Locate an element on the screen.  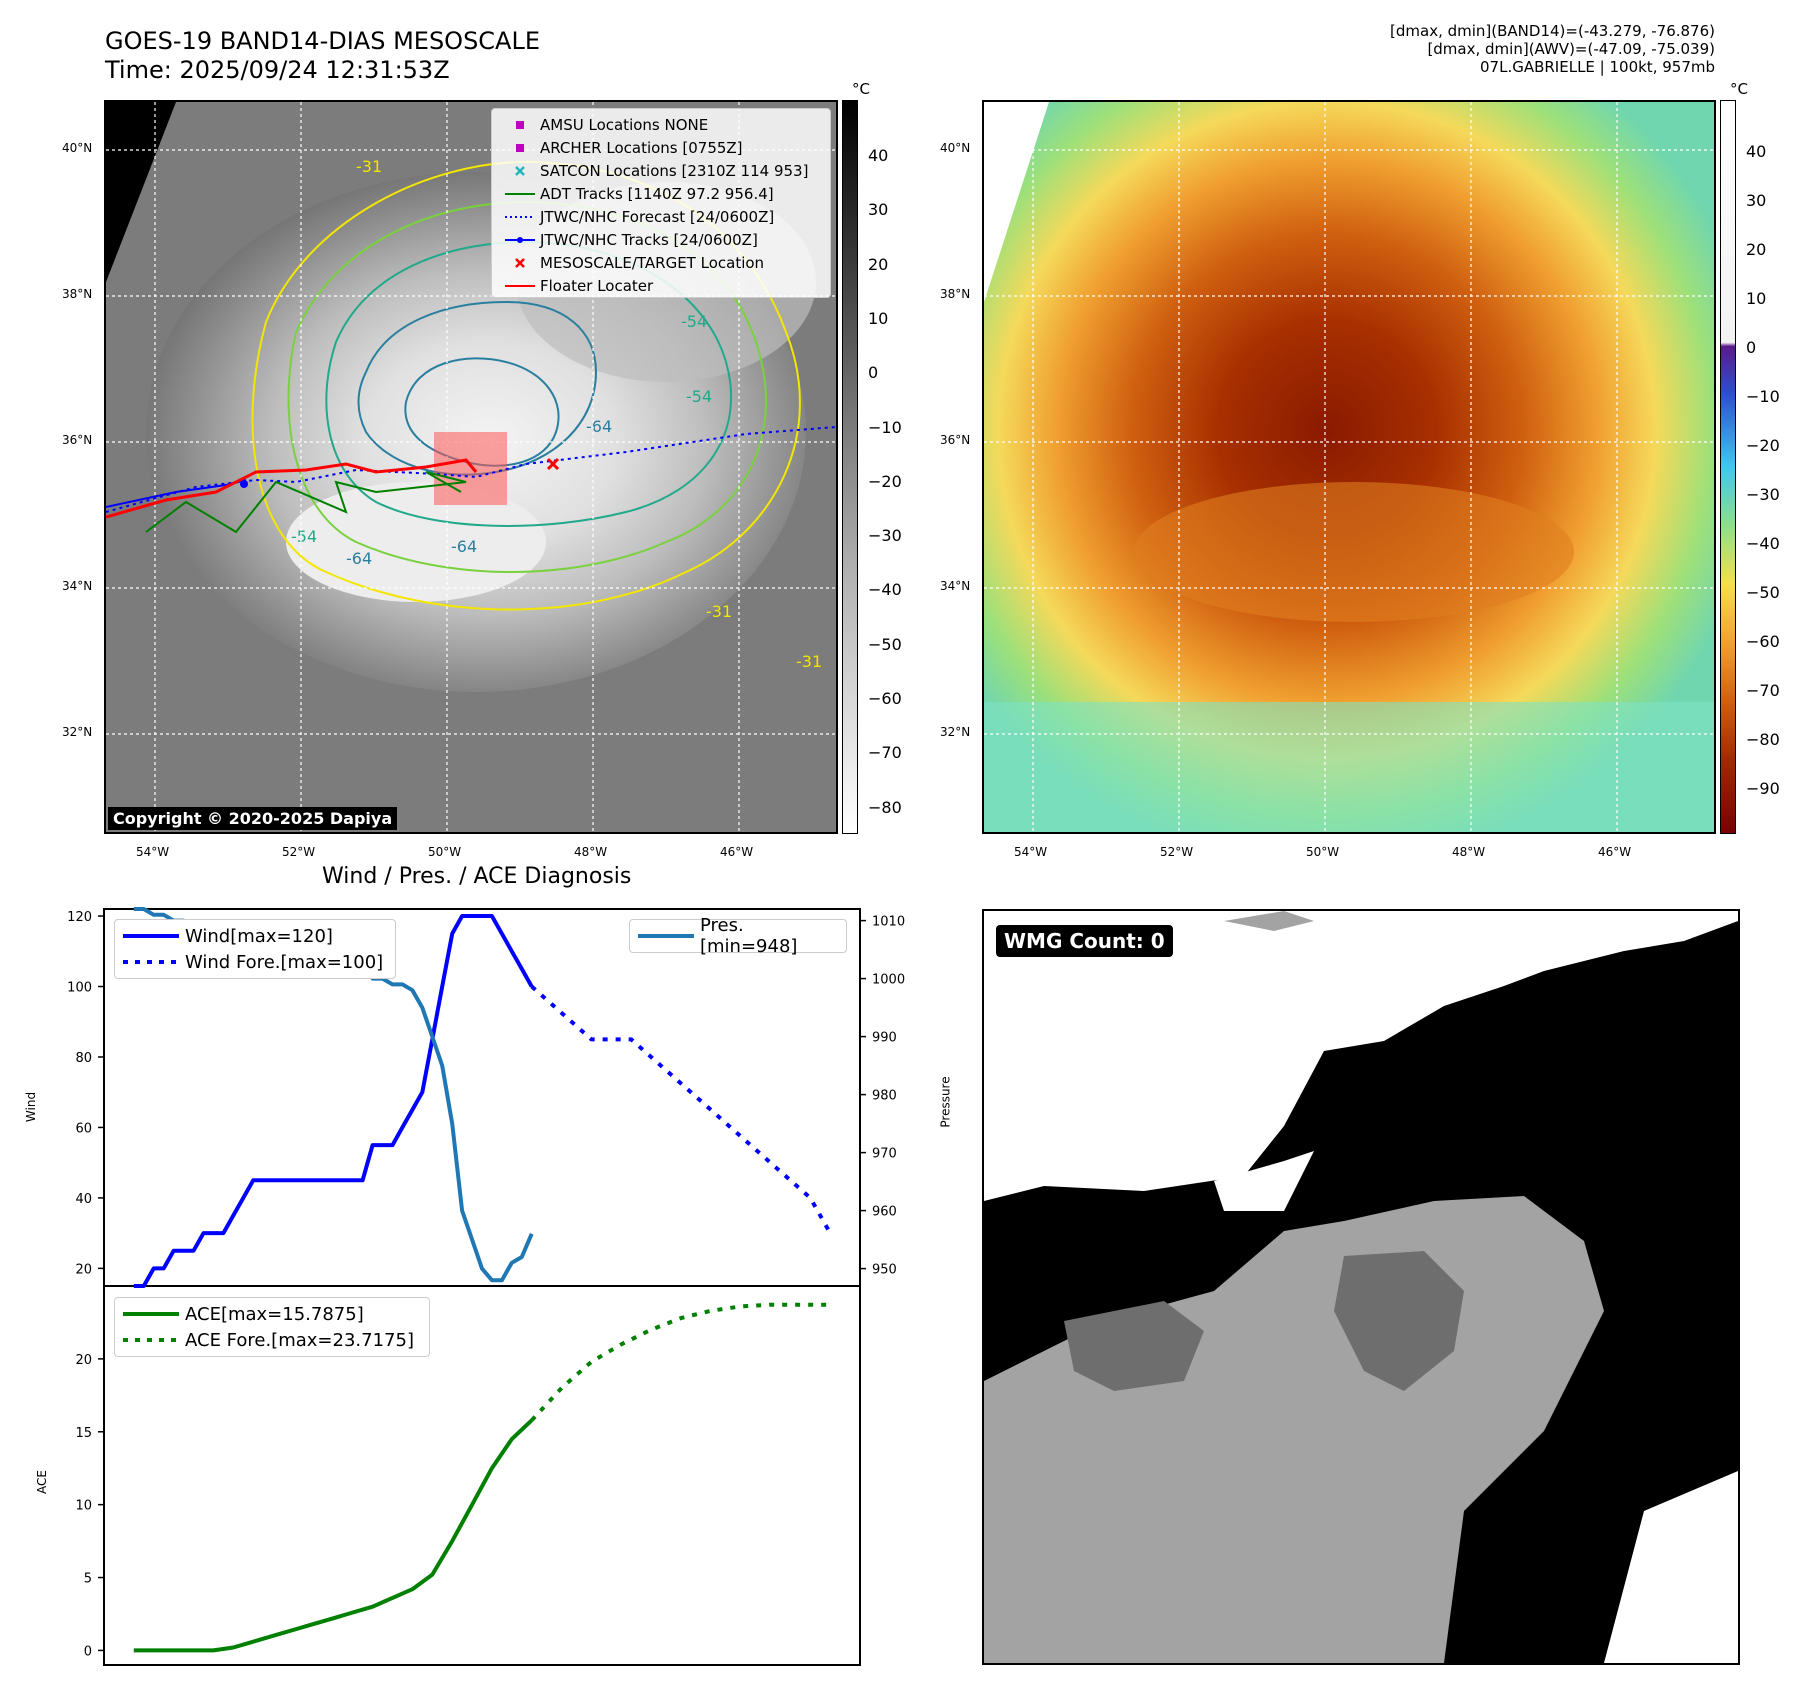
wind-ytick-label: 120 is located at coordinates (79, 917).